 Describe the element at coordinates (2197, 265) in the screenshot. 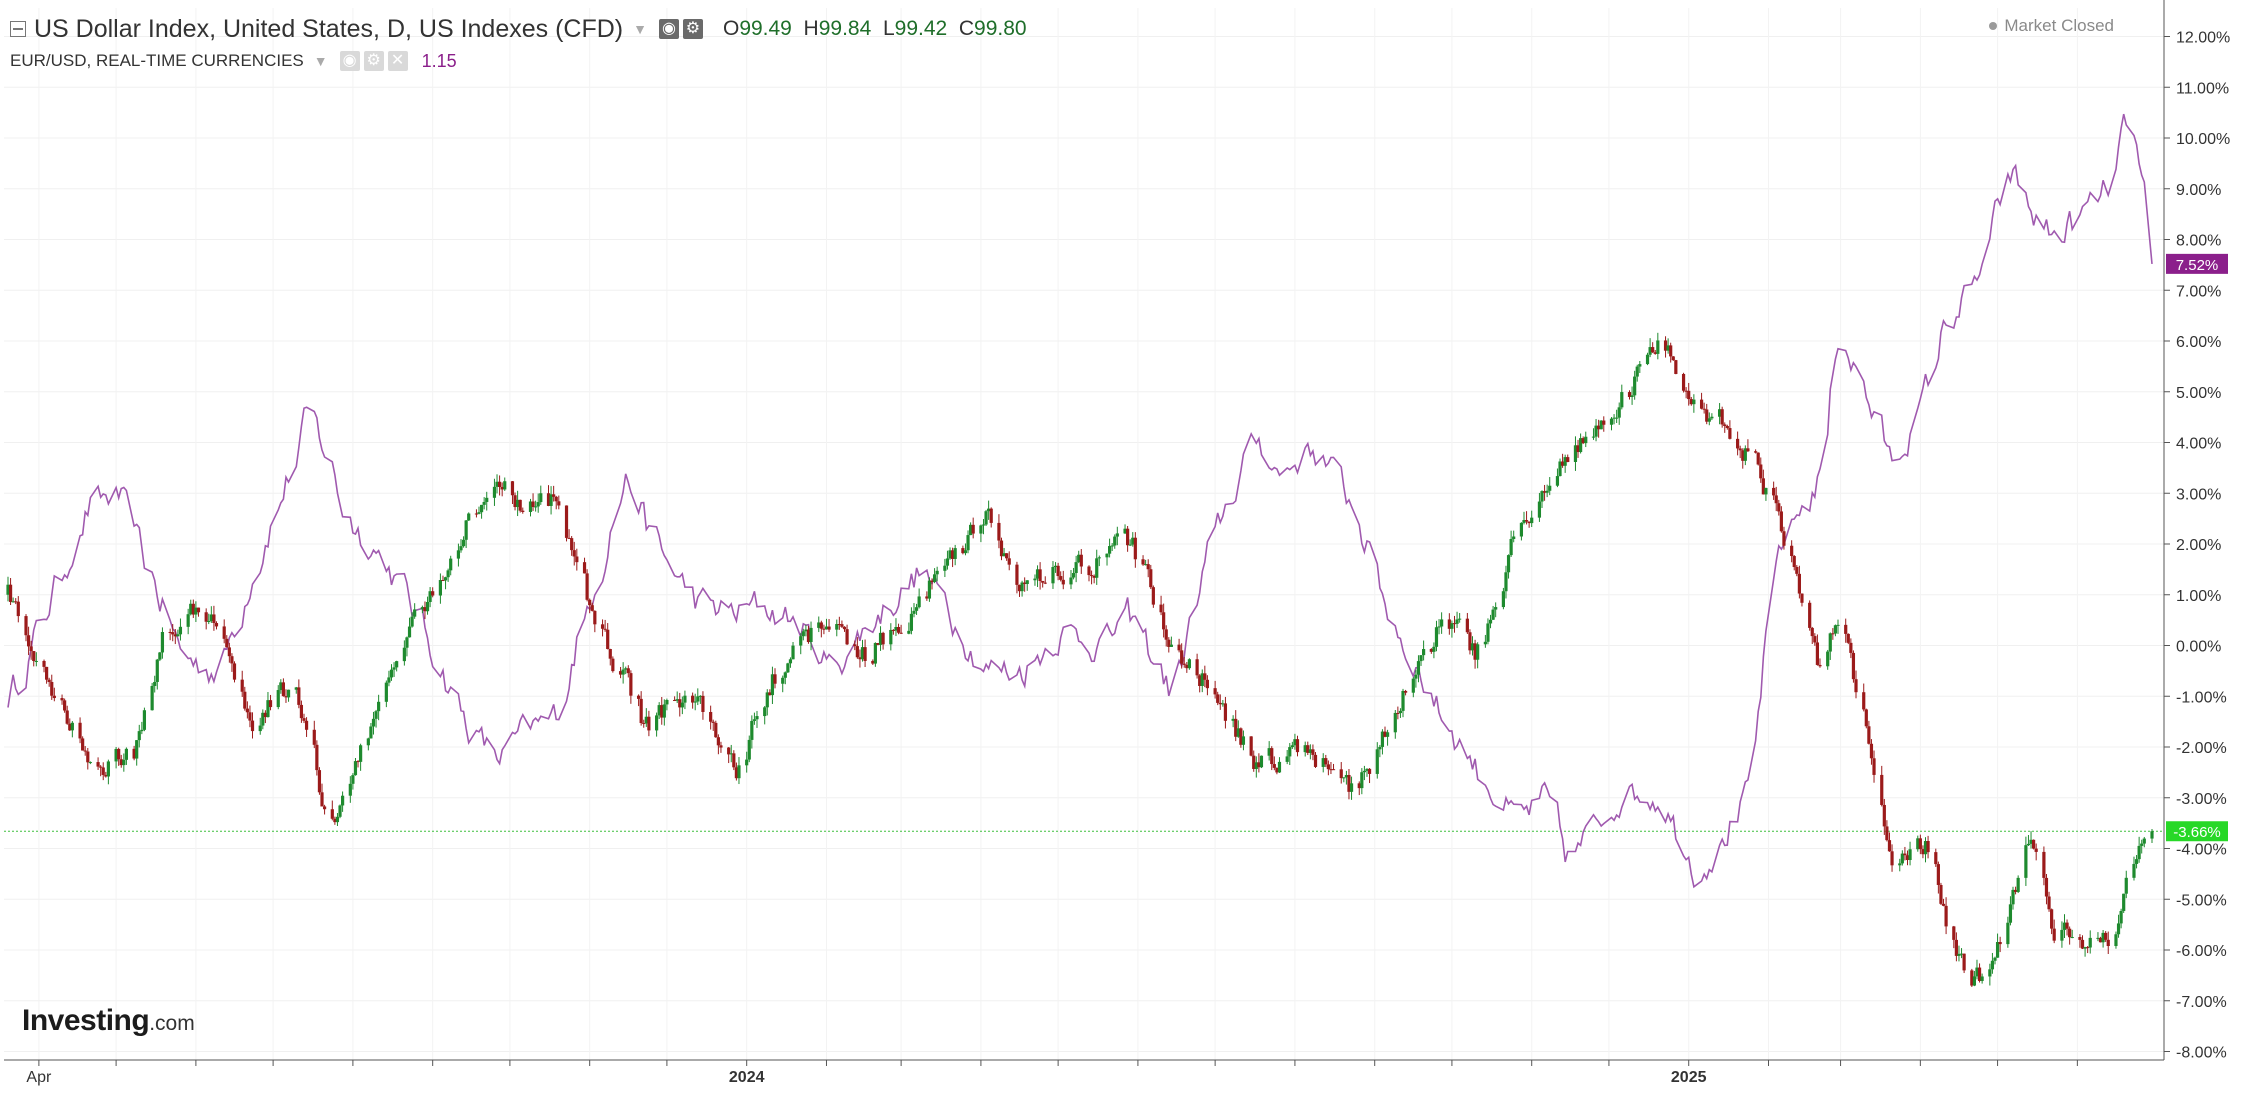

I see `badge-label: 7.52%` at that location.